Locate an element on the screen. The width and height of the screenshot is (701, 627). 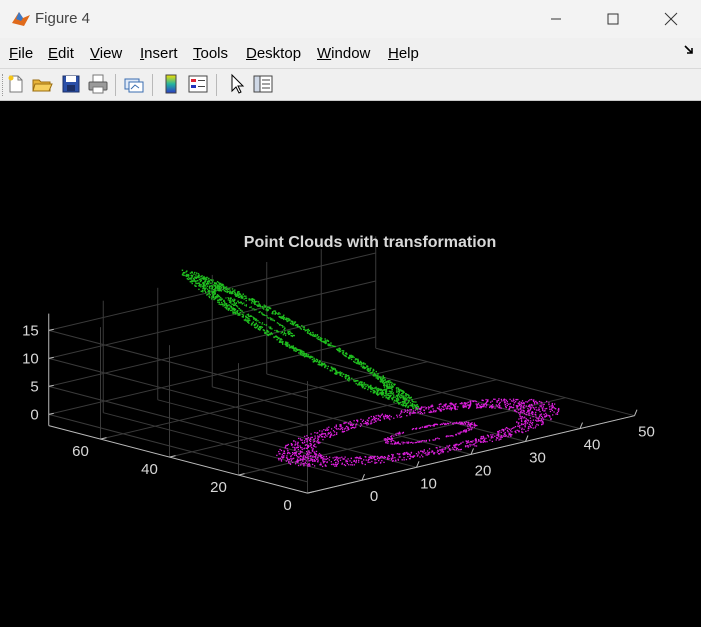
dock-arrow-icon is located at coordinates (689, 50).